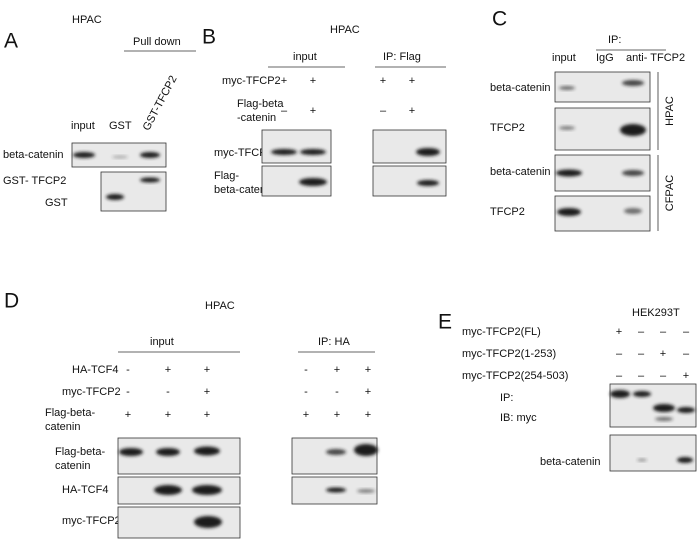  What do you see at coordinates (501, 332) in the screenshot?
I see `condition-label: myc-TFCP2(FL)` at bounding box center [501, 332].